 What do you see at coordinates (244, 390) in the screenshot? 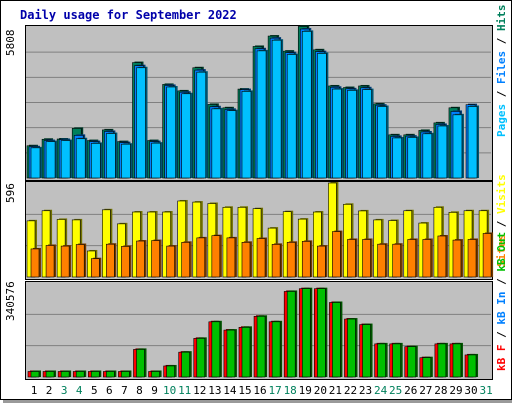
I see `day-label-15: 15` at bounding box center [244, 390].